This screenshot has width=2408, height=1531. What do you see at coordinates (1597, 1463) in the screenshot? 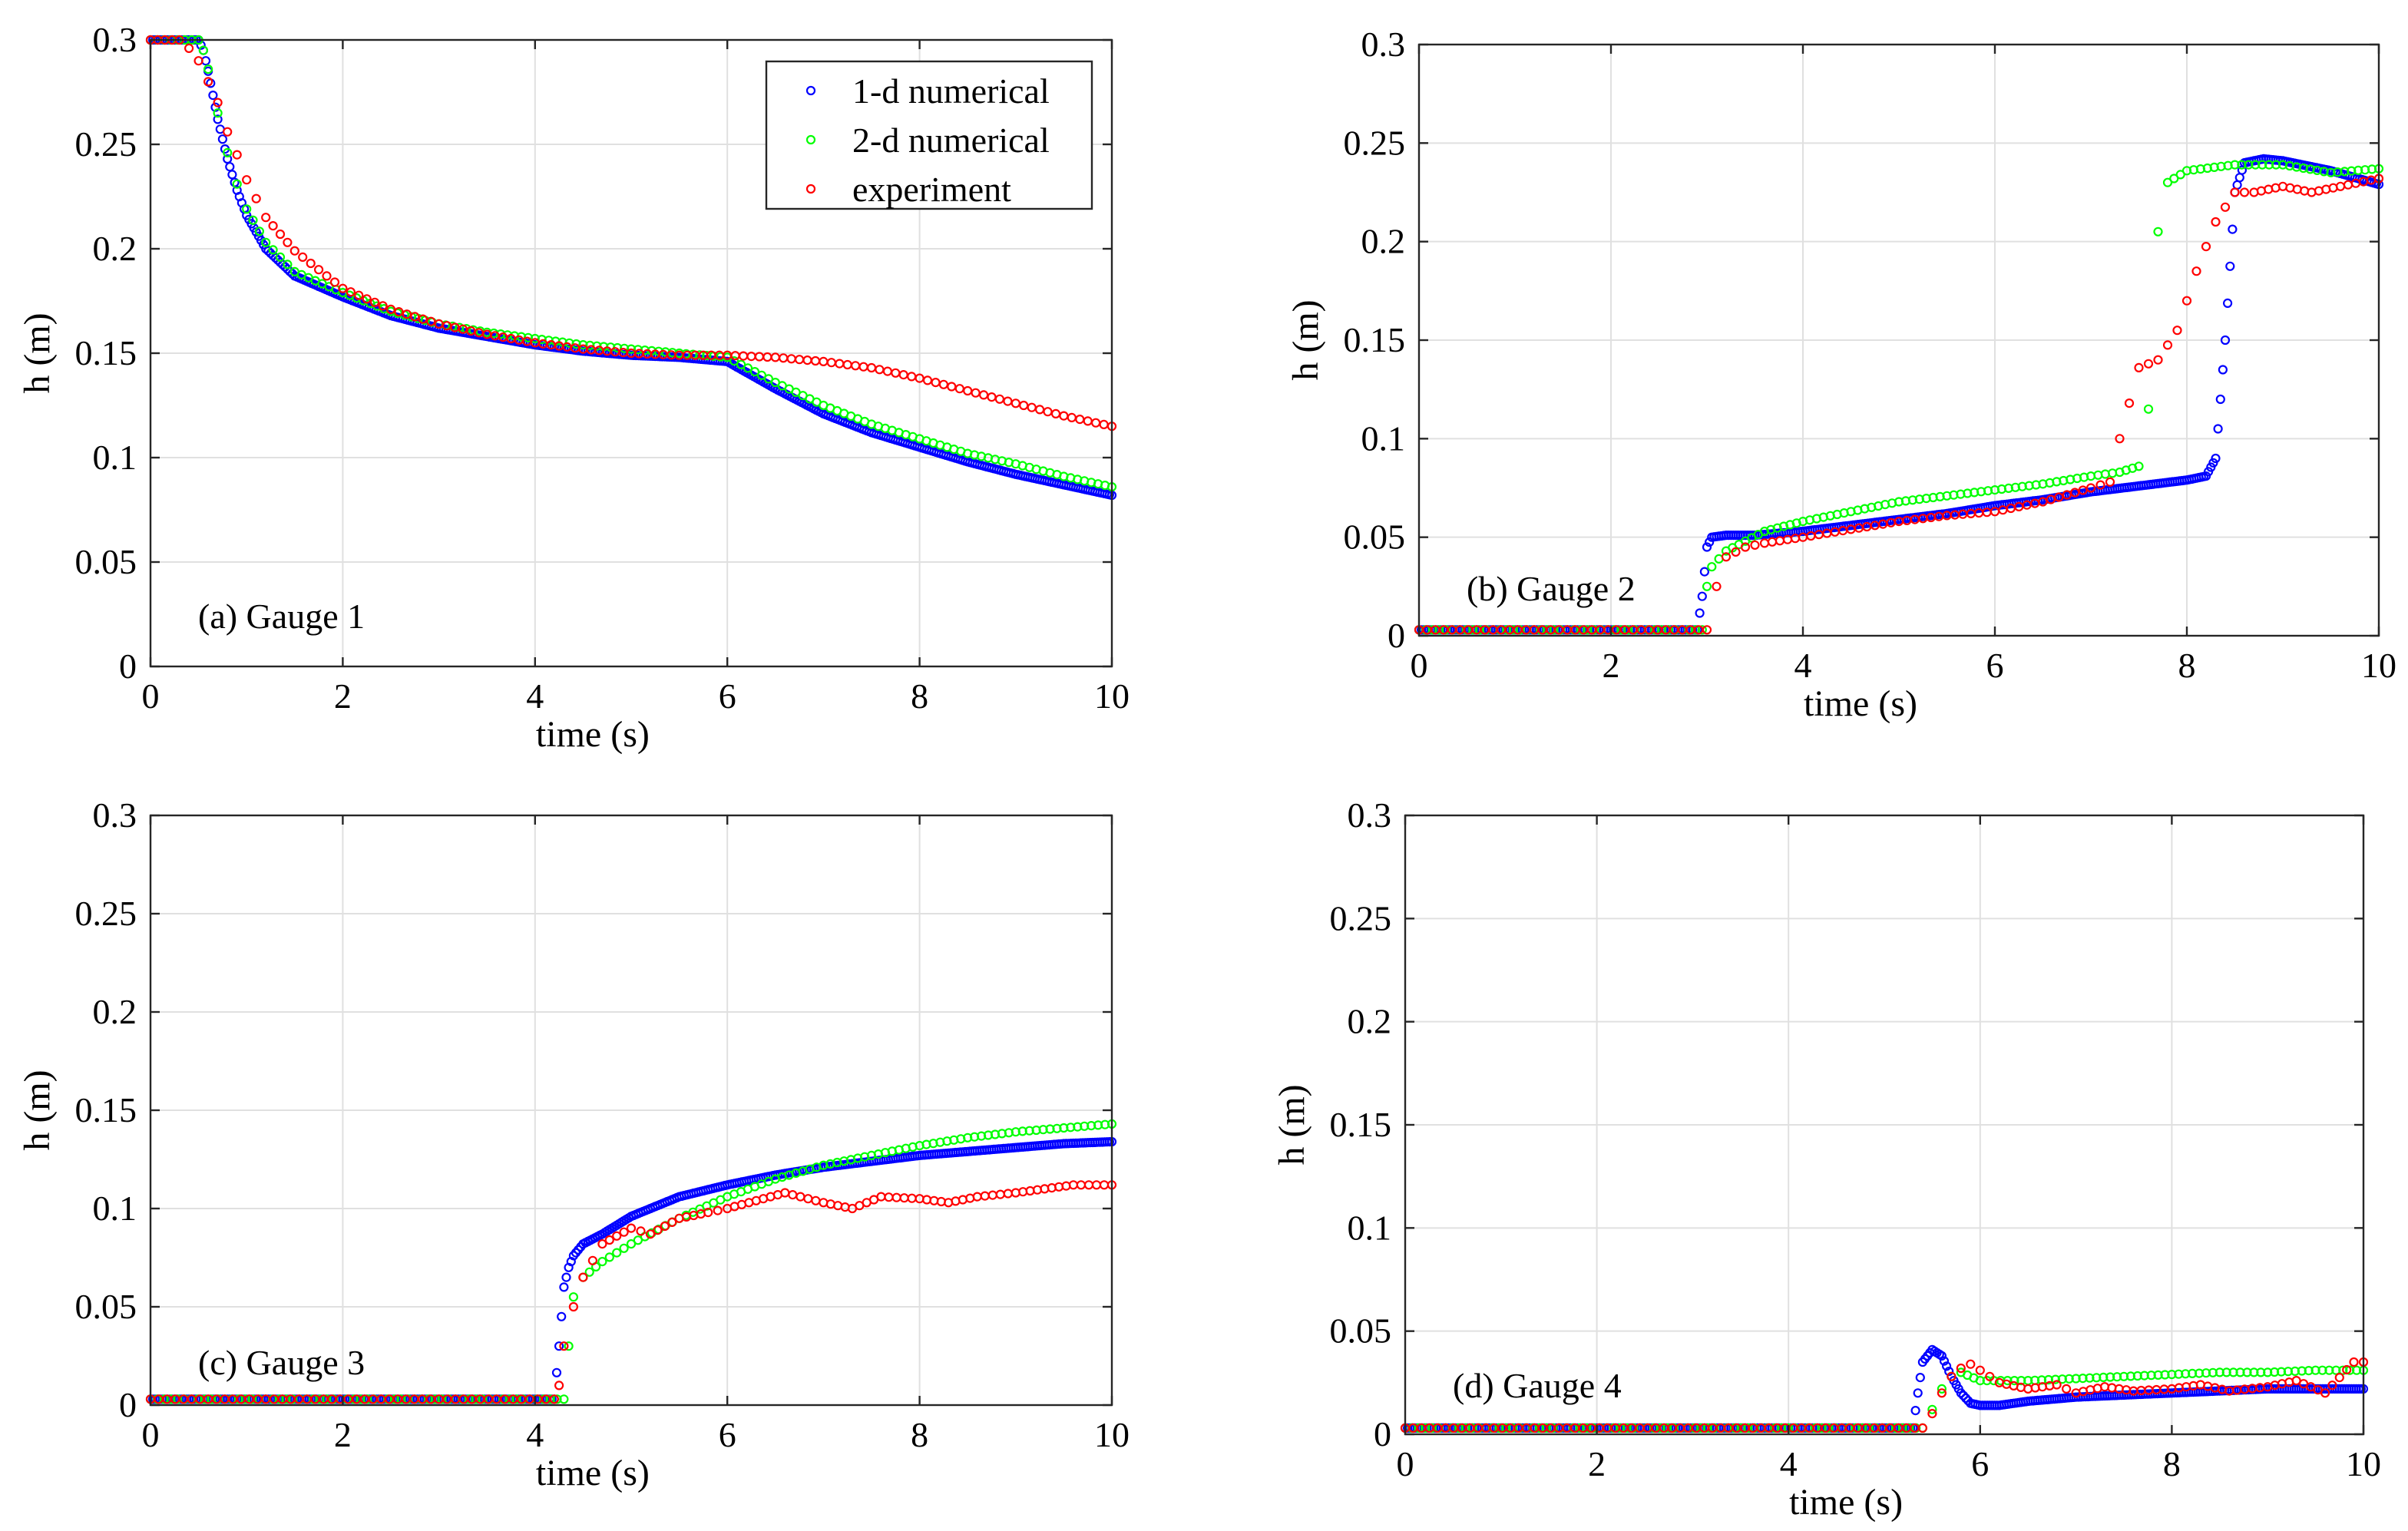
I see `x-tick-label: 2` at bounding box center [1597, 1463].